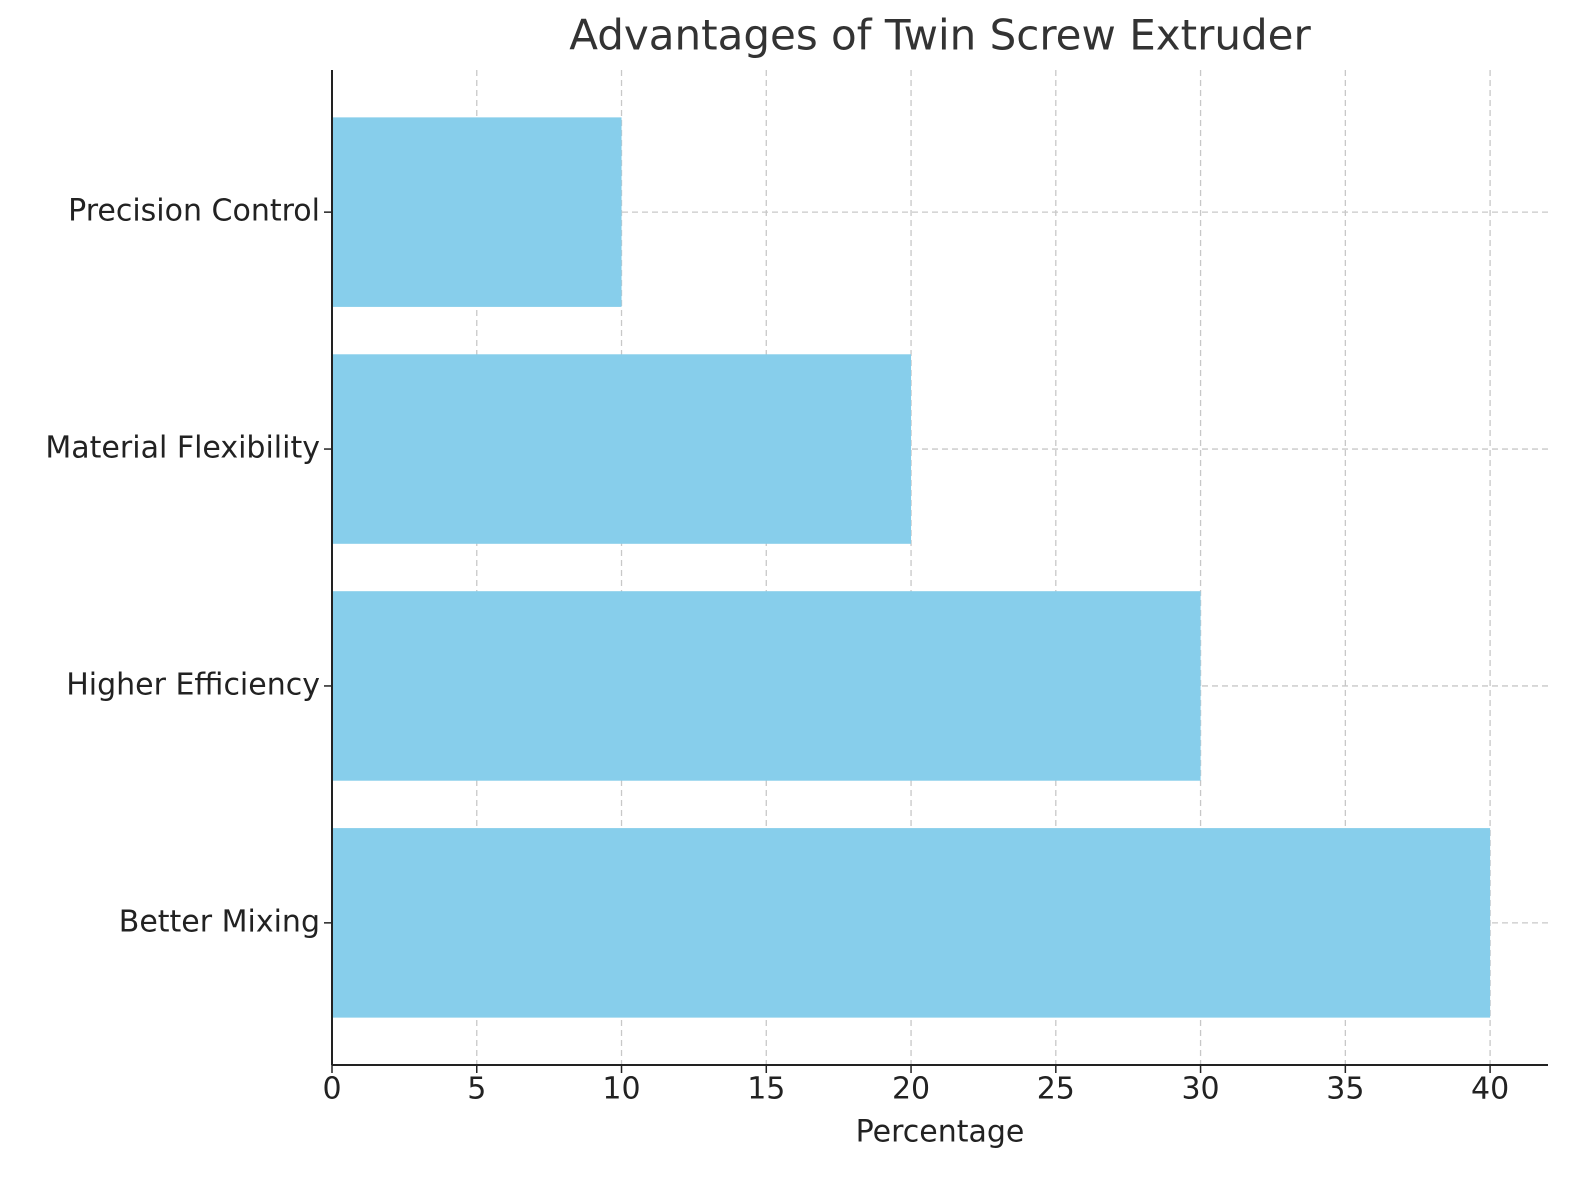 Image resolution: width=1580 pixels, height=1180 pixels. I want to click on x-tick-label: 40, so click(1490, 1089).